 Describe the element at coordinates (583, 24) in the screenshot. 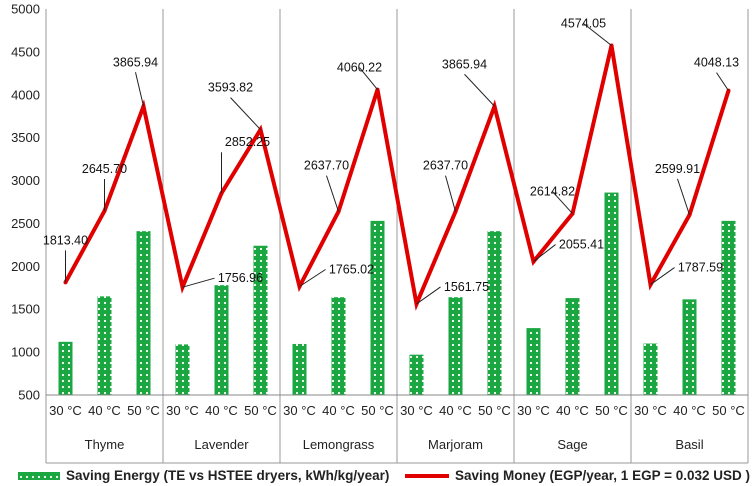

I see `money-data-label: 4574.05` at that location.